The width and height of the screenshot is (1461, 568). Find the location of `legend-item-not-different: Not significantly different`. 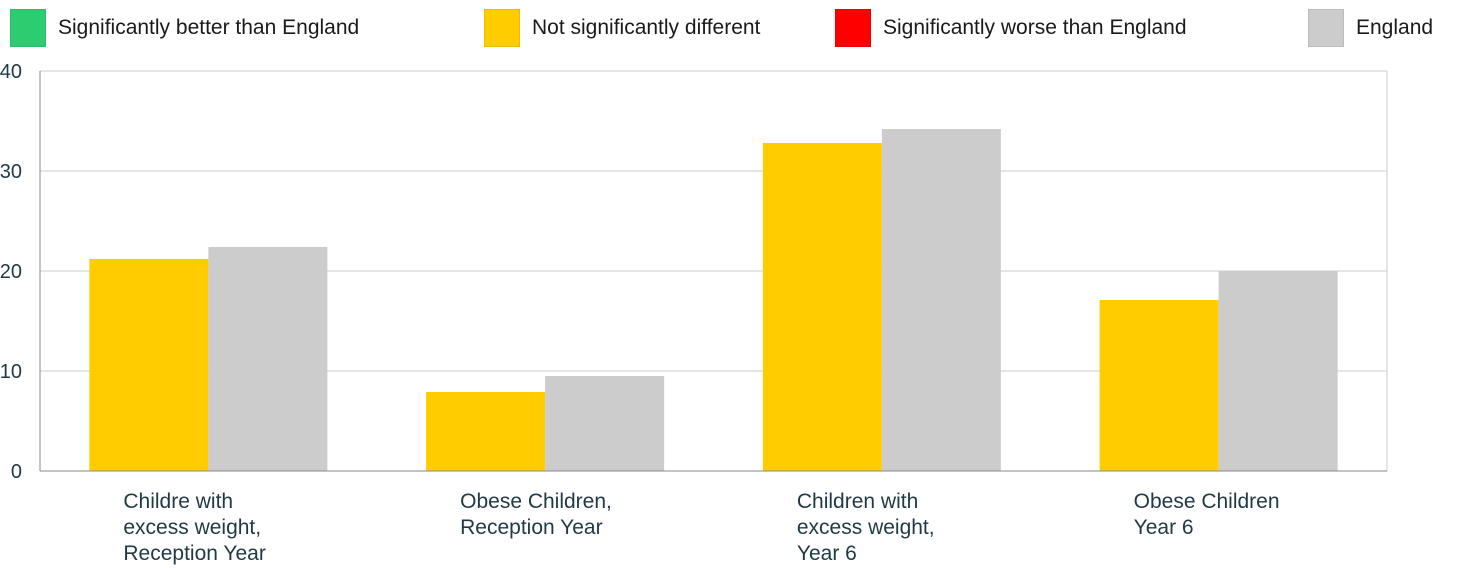

legend-item-not-different: Not significantly different is located at coordinates (622, 28).